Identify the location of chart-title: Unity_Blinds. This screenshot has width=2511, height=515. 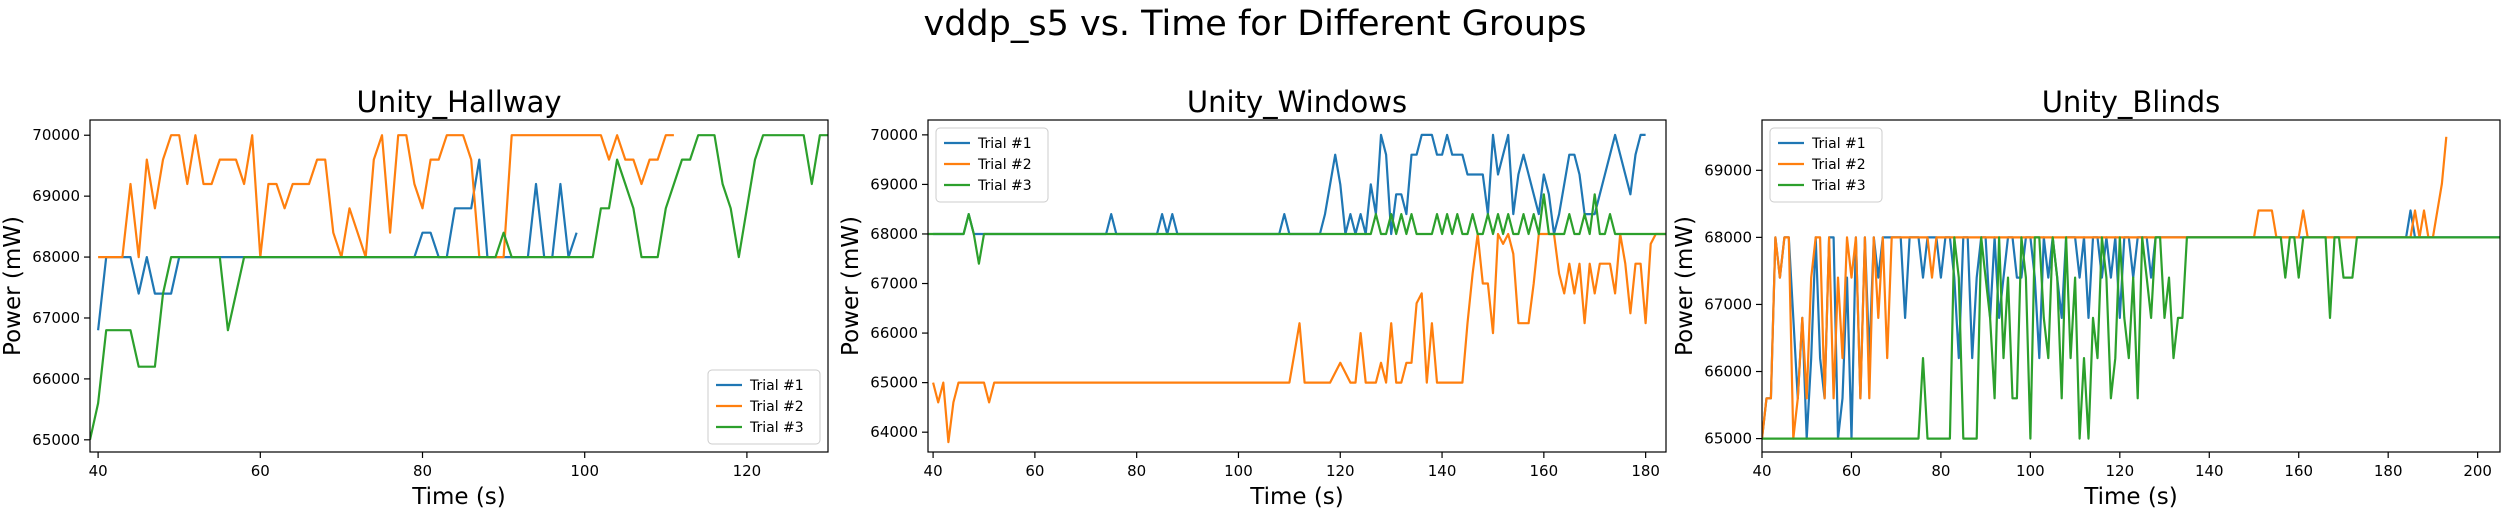
(2131, 102).